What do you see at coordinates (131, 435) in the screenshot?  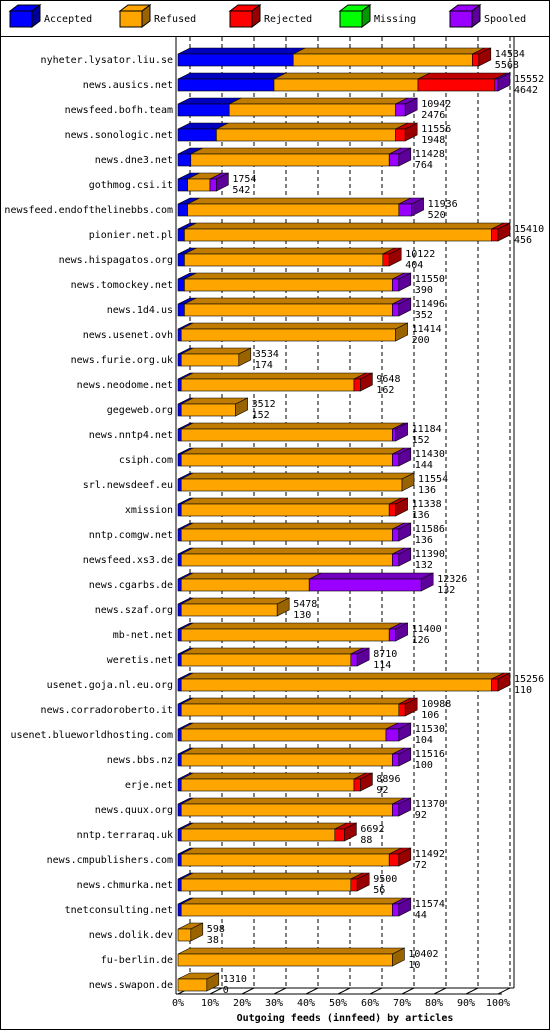 I see `category-label: news.nntp4.net` at bounding box center [131, 435].